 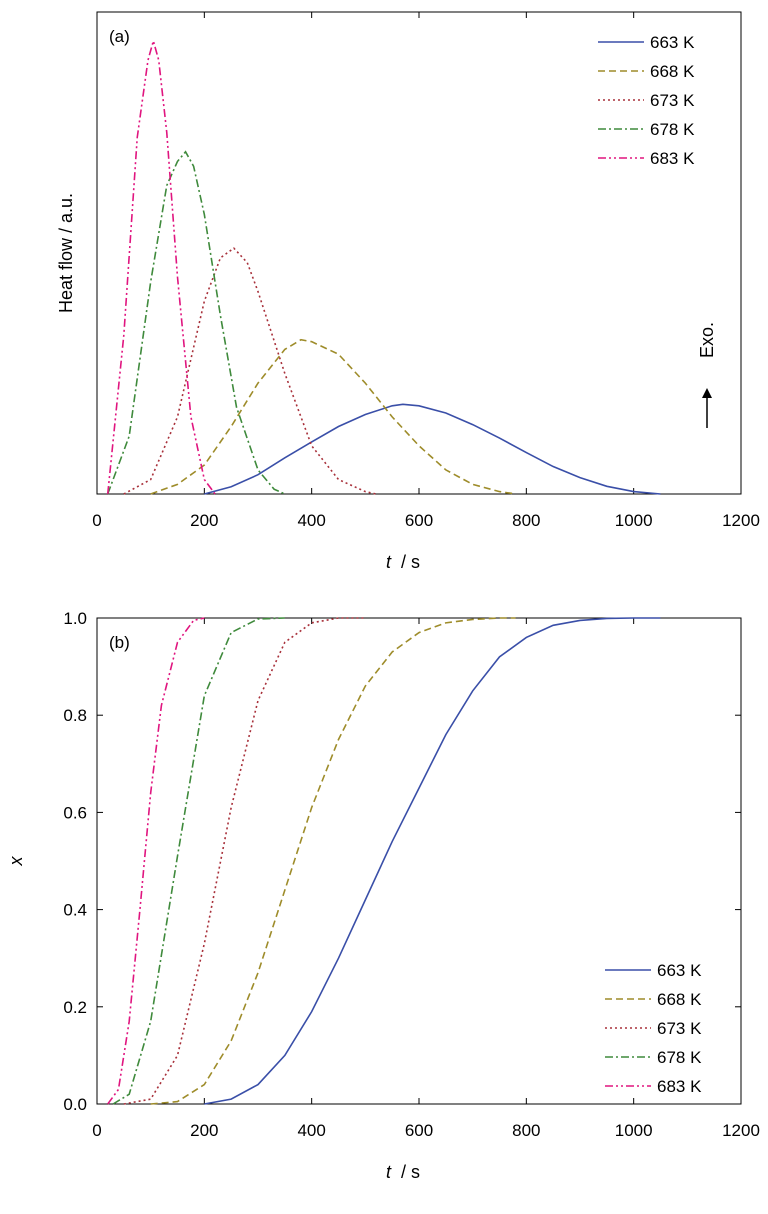 I want to click on panel-label: (a), so click(x=119, y=36).